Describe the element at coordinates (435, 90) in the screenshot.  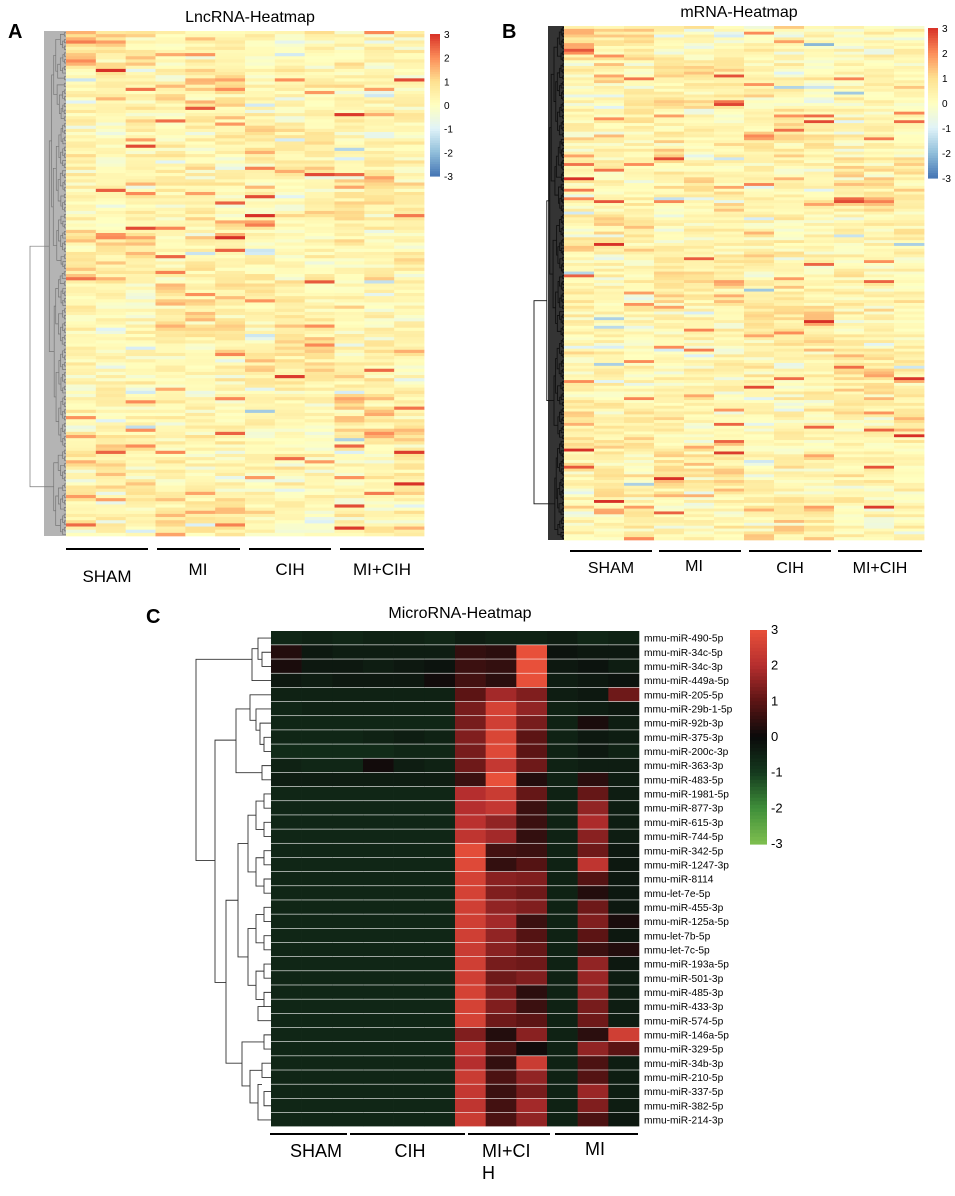
I see `lncrna-colorbar-segment` at that location.